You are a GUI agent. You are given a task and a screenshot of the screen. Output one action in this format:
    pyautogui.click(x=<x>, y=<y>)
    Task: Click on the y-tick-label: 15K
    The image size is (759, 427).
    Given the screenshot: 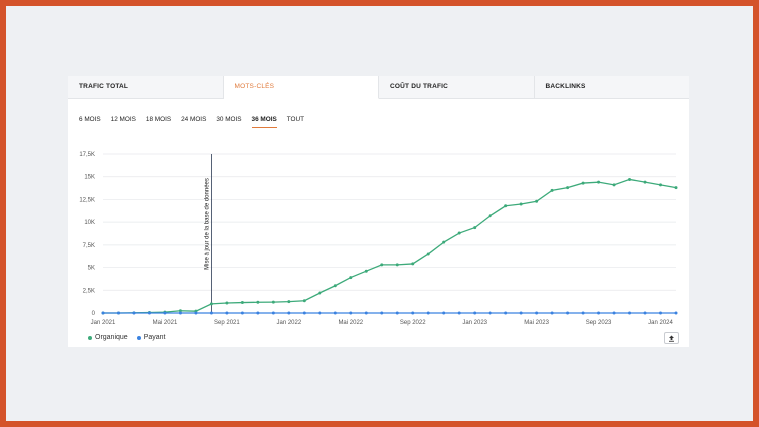 What is the action you would take?
    pyautogui.click(x=89, y=178)
    